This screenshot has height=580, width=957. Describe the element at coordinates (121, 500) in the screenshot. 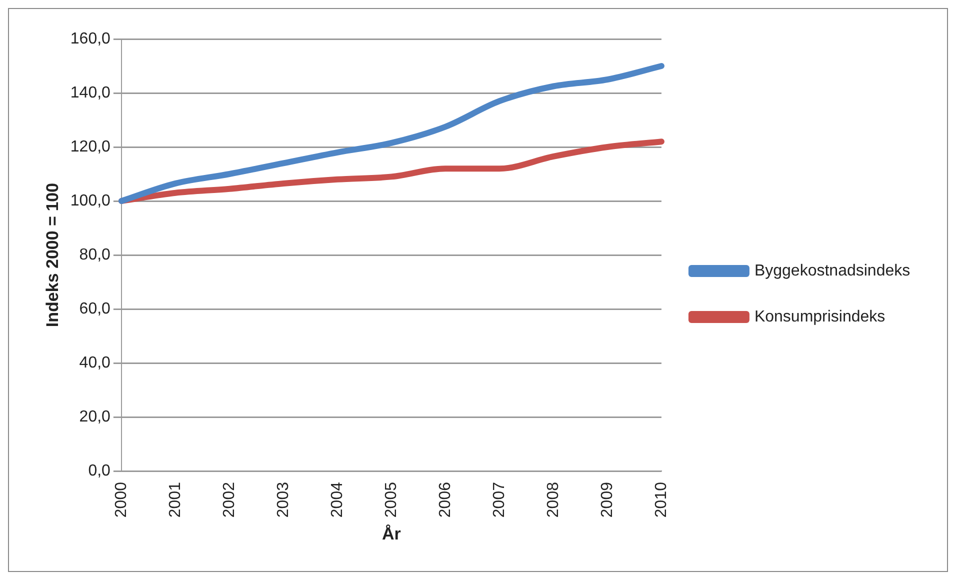

I see `x-tick-label: 2000` at that location.